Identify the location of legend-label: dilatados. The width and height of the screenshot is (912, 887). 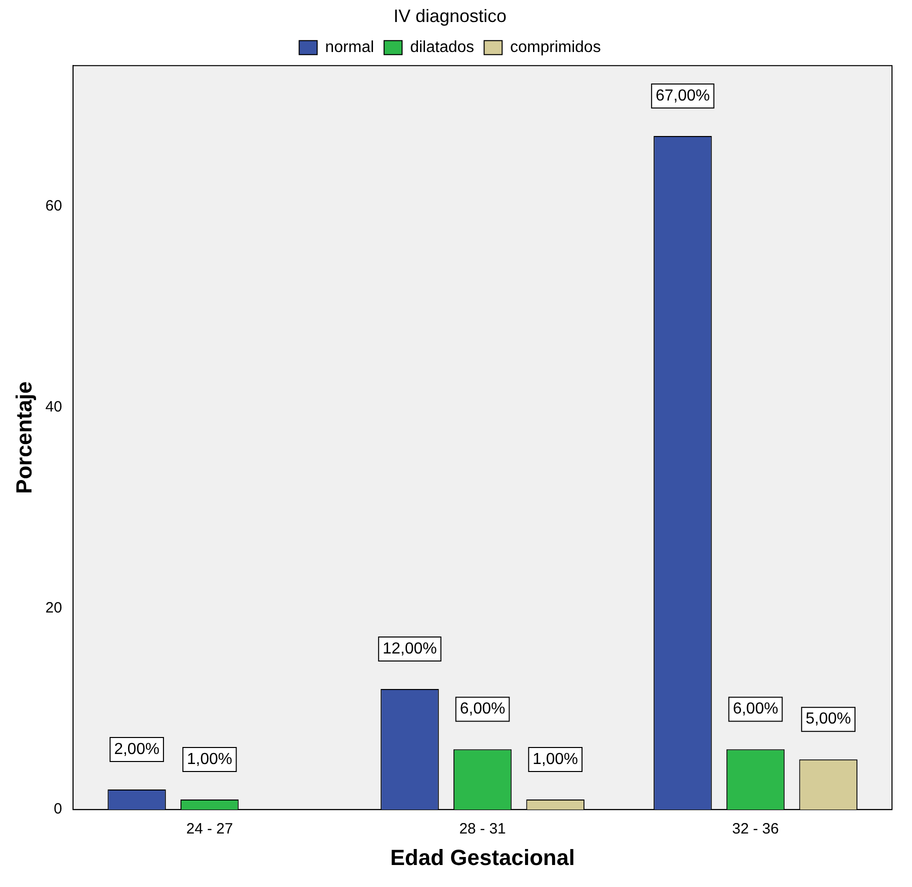
(442, 47).